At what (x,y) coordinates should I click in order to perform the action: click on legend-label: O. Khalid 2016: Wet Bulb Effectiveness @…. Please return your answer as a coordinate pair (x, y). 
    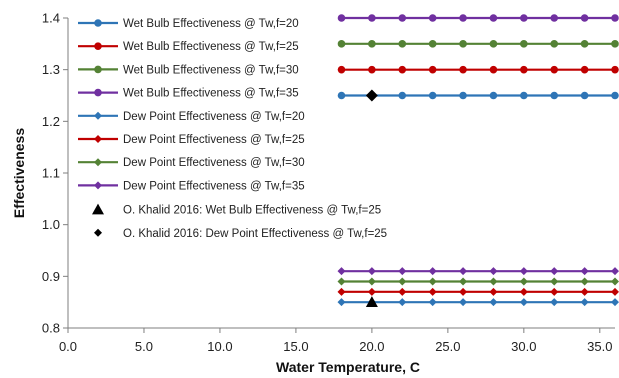
    Looking at the image, I should click on (252, 211).